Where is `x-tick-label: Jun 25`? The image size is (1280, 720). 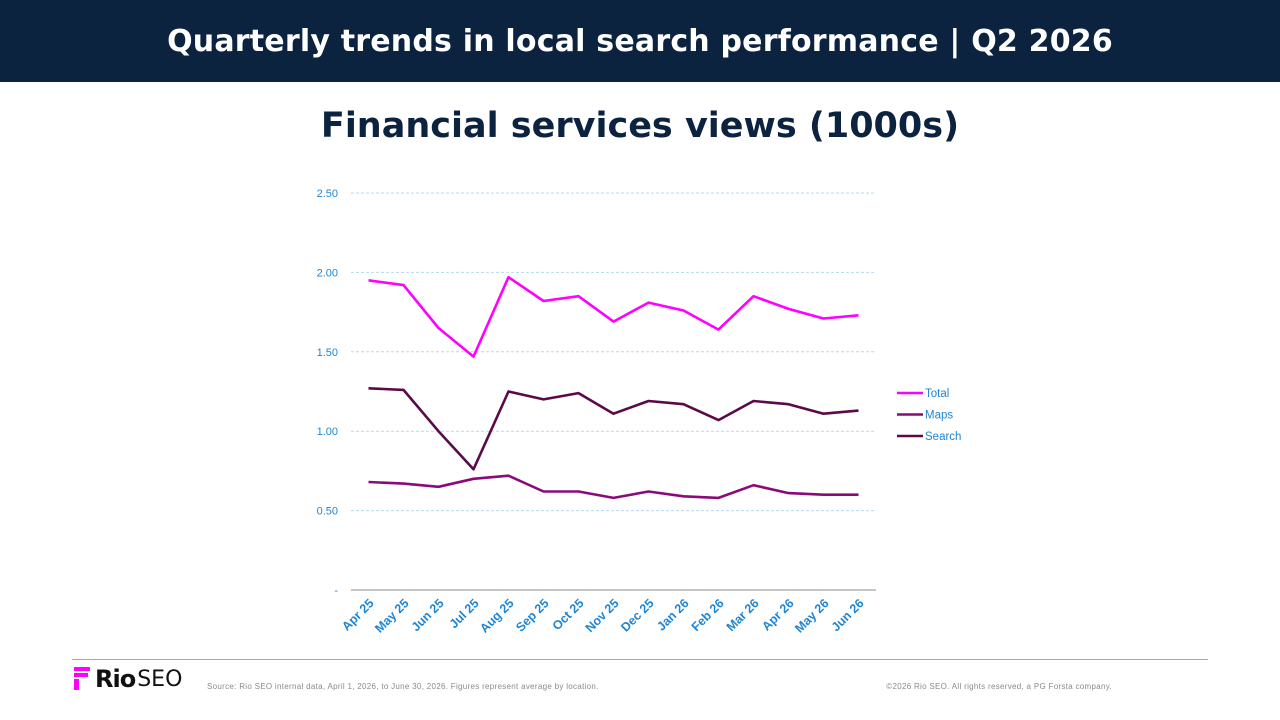
x-tick-label: Jun 25 is located at coordinates (428, 615).